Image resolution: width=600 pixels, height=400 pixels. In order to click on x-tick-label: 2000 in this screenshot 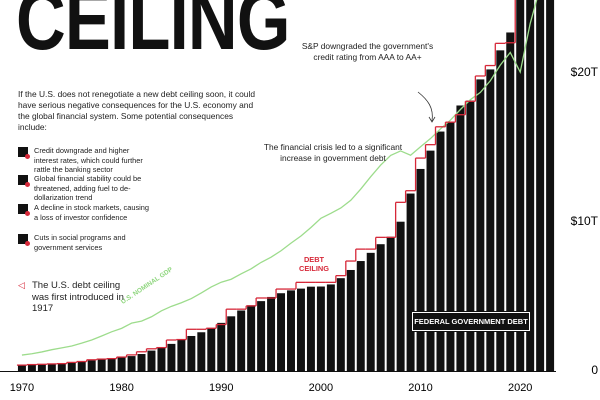, I will do `click(321, 388)`.